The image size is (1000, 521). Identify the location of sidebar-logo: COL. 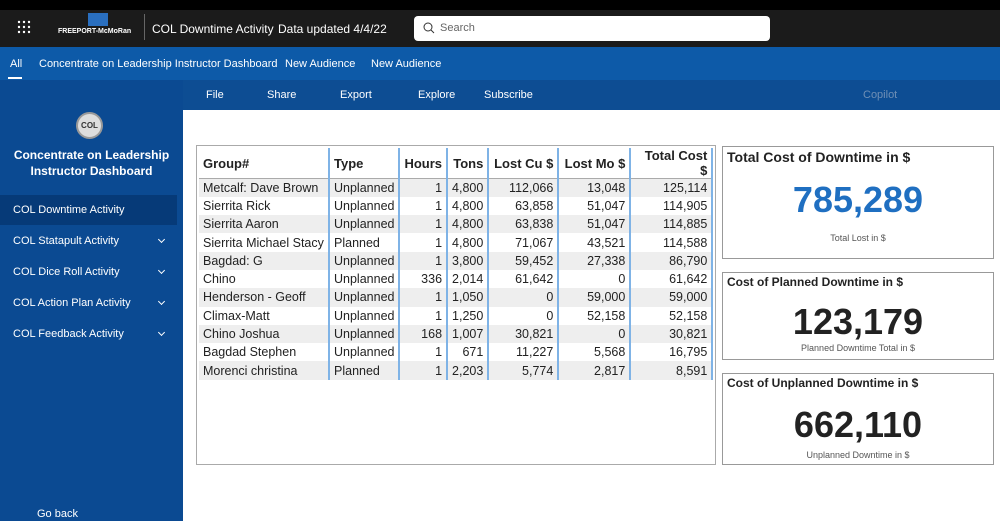
(89, 125).